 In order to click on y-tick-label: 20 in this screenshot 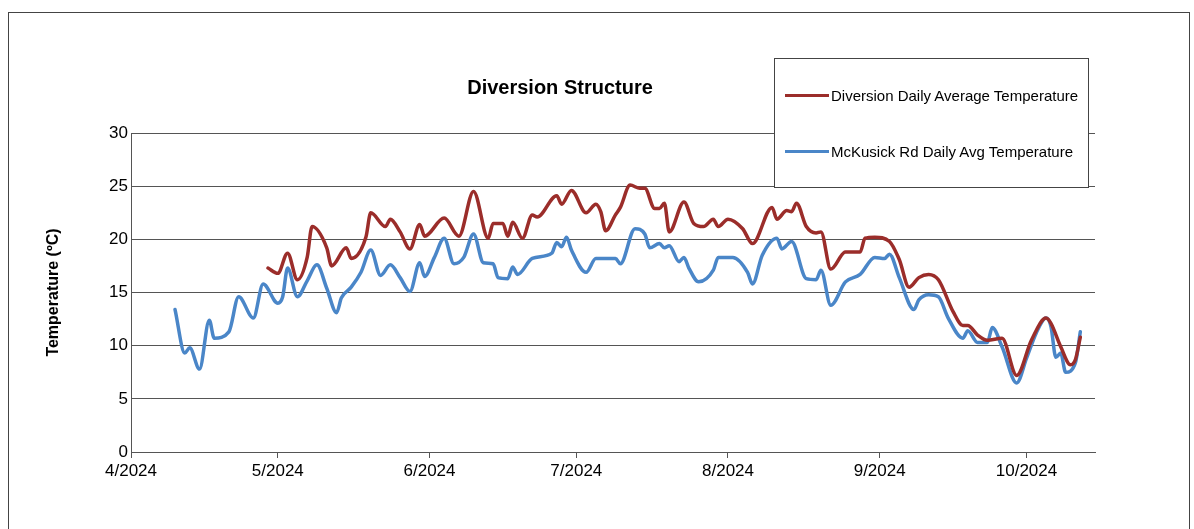, I will do `click(118, 239)`.